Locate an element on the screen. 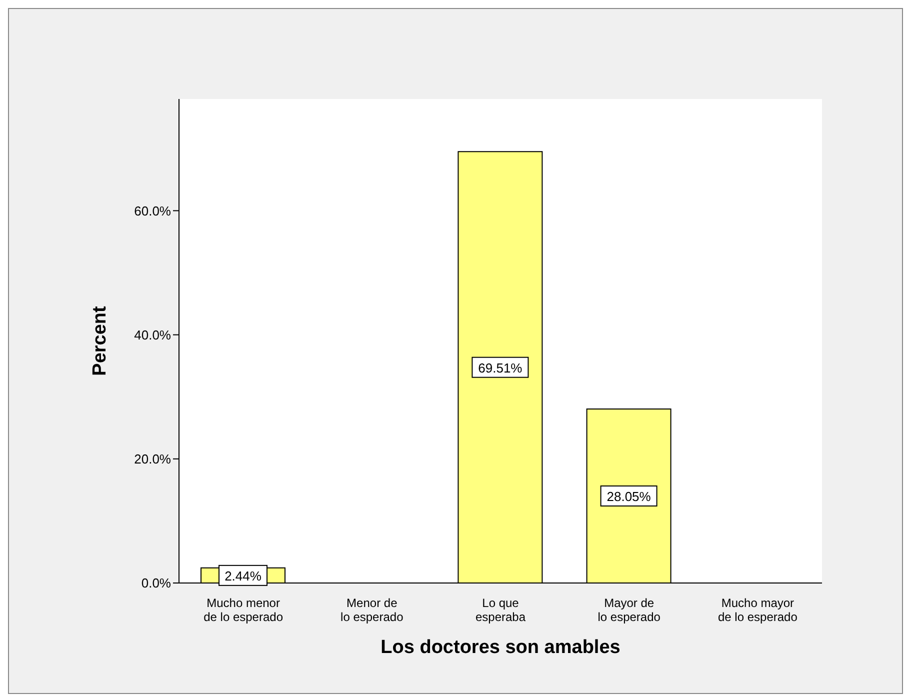 This screenshot has height=700, width=909. x-tick-label: Mucho menor de lo esperado is located at coordinates (244, 610).